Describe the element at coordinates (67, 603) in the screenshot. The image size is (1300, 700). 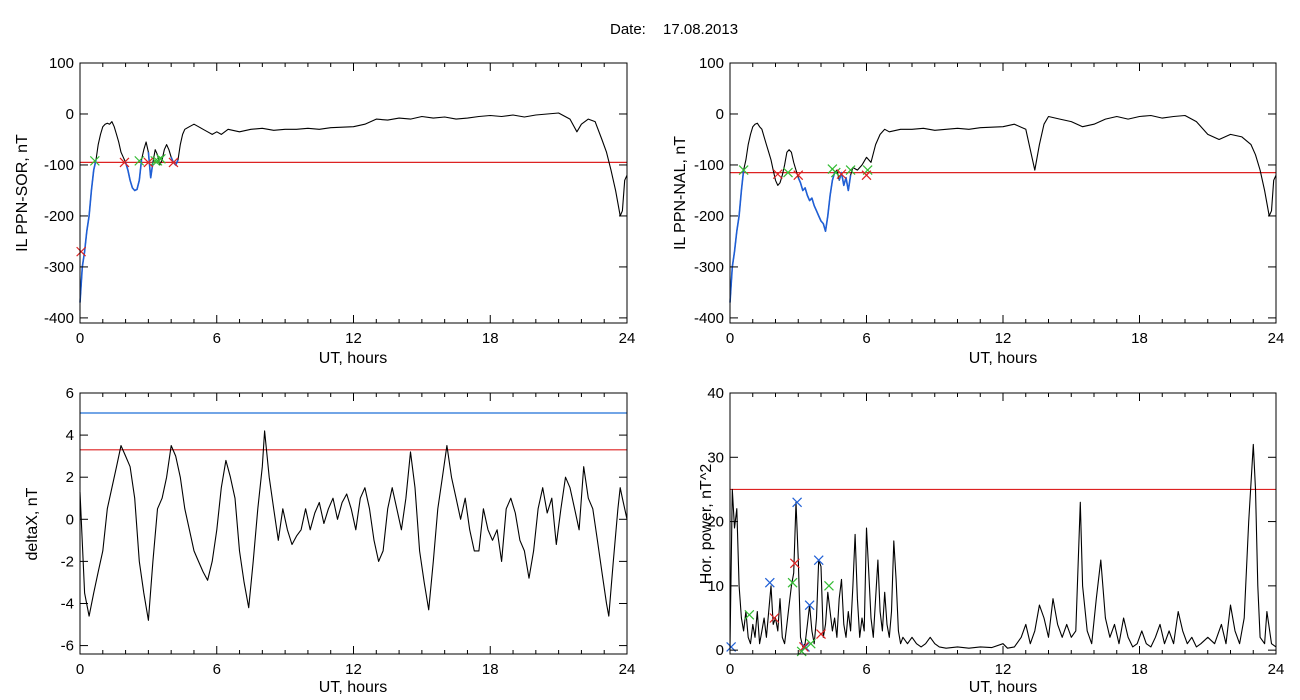
I see `y-tick-label: -4` at that location.